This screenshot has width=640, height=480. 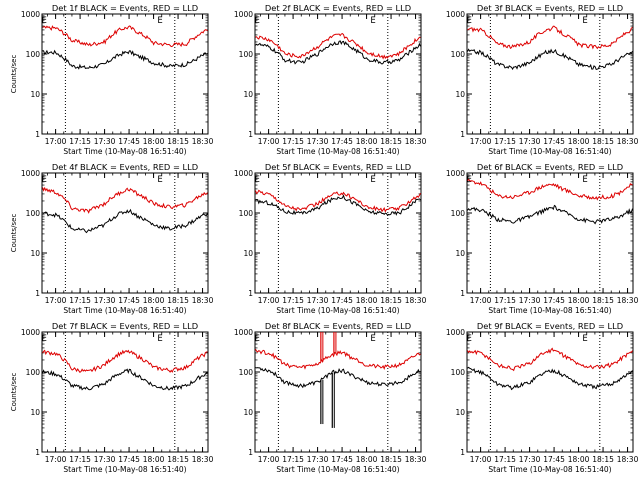 I want to click on plot-title: Det 1f BLACK = Events, RED = LLD, so click(x=125, y=8).